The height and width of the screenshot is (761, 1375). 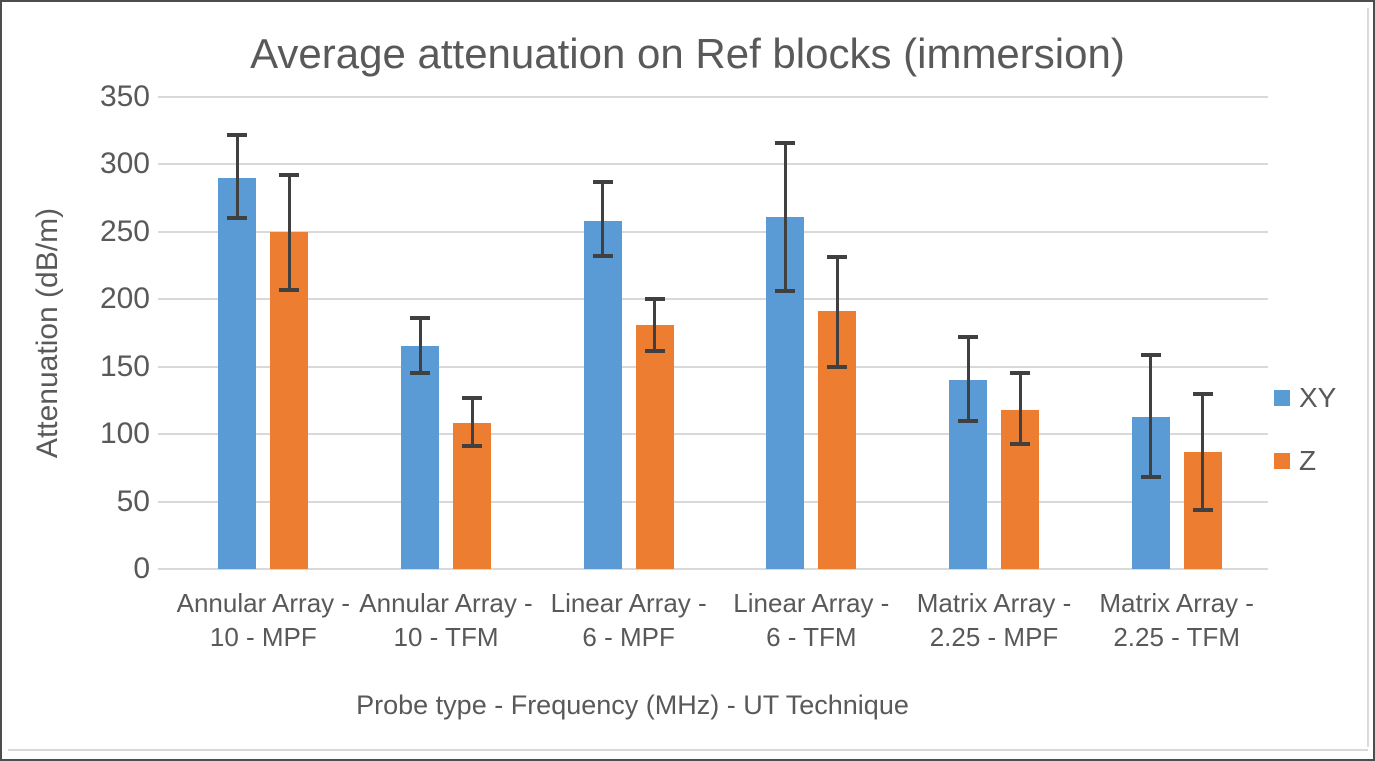 I want to click on y-tick-label: 150, so click(x=124, y=366).